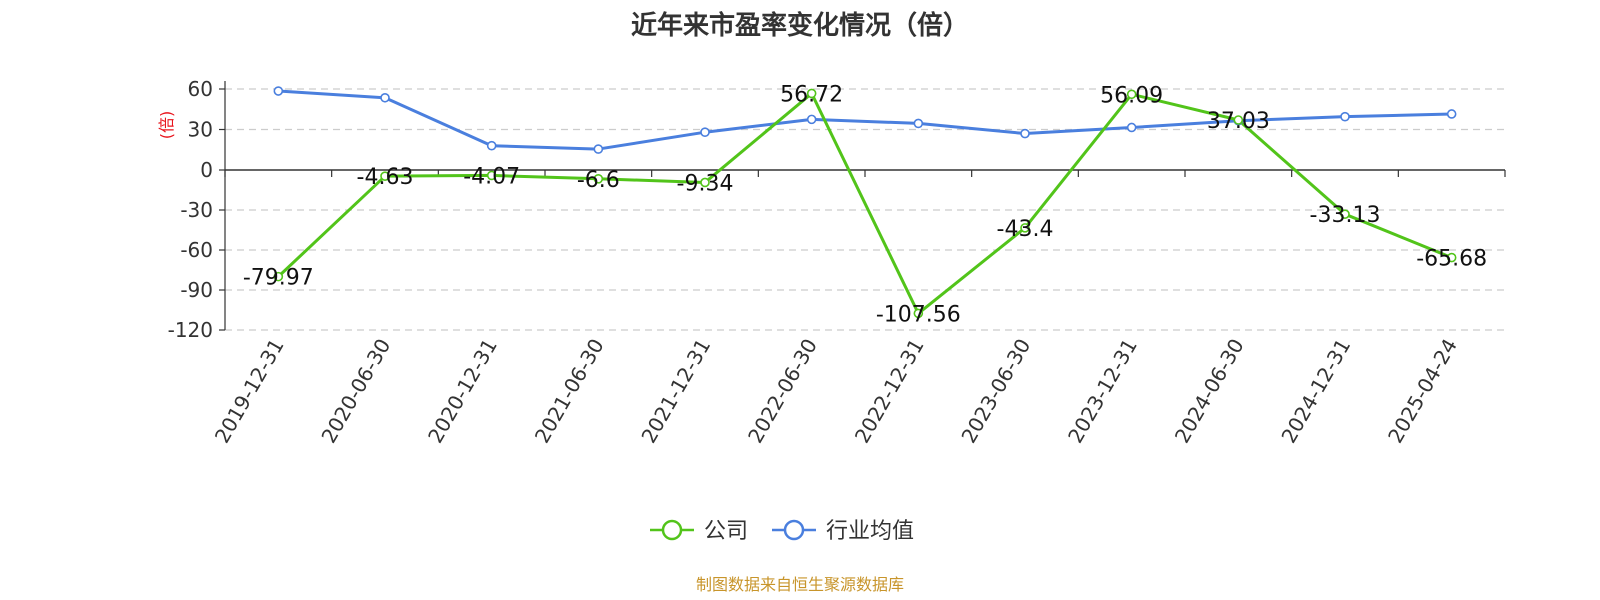  I want to click on y-tick-label: 60, so click(200, 89).